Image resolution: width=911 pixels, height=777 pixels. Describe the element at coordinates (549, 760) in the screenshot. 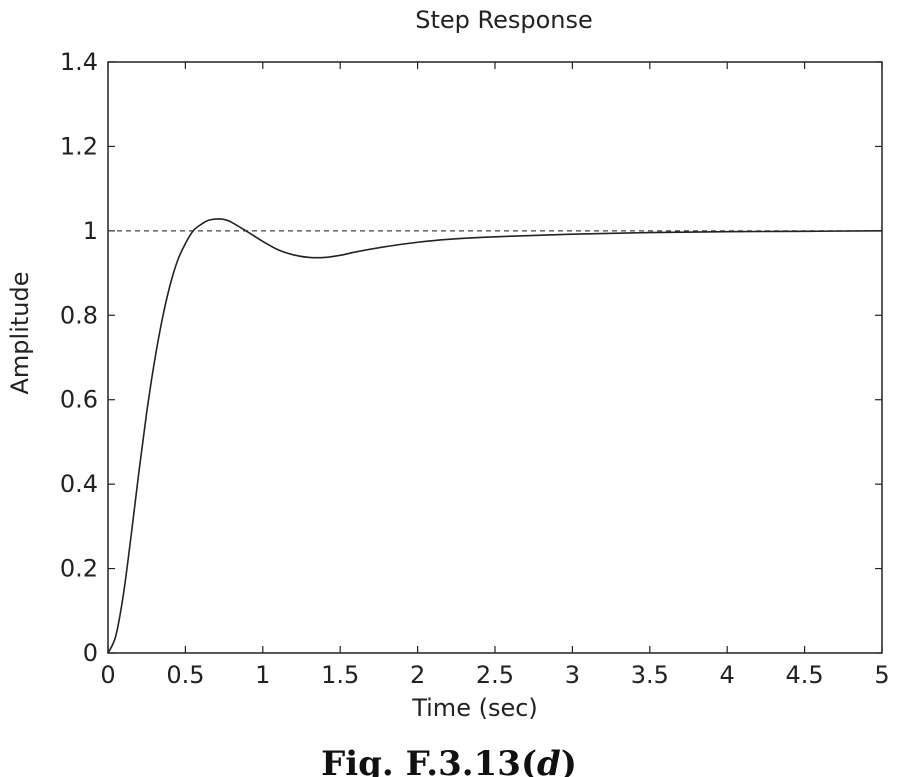

I see `caption-italic: d` at that location.